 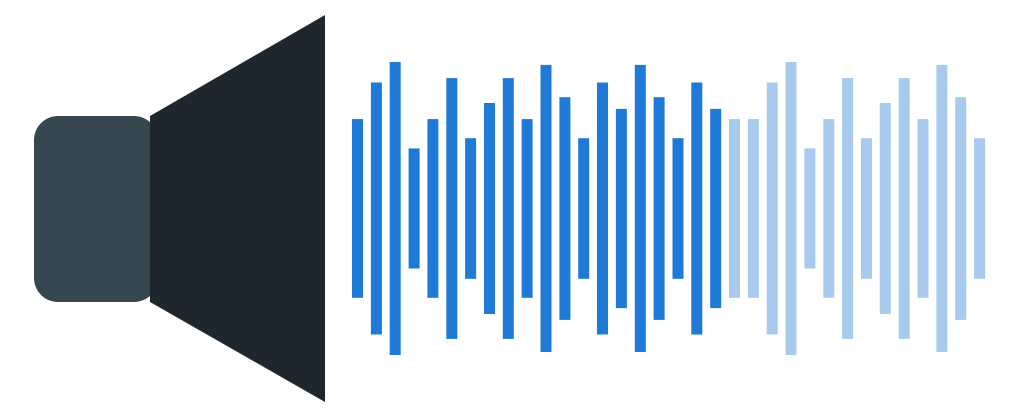 What do you see at coordinates (96, 209) in the screenshot?
I see `speaker-box` at bounding box center [96, 209].